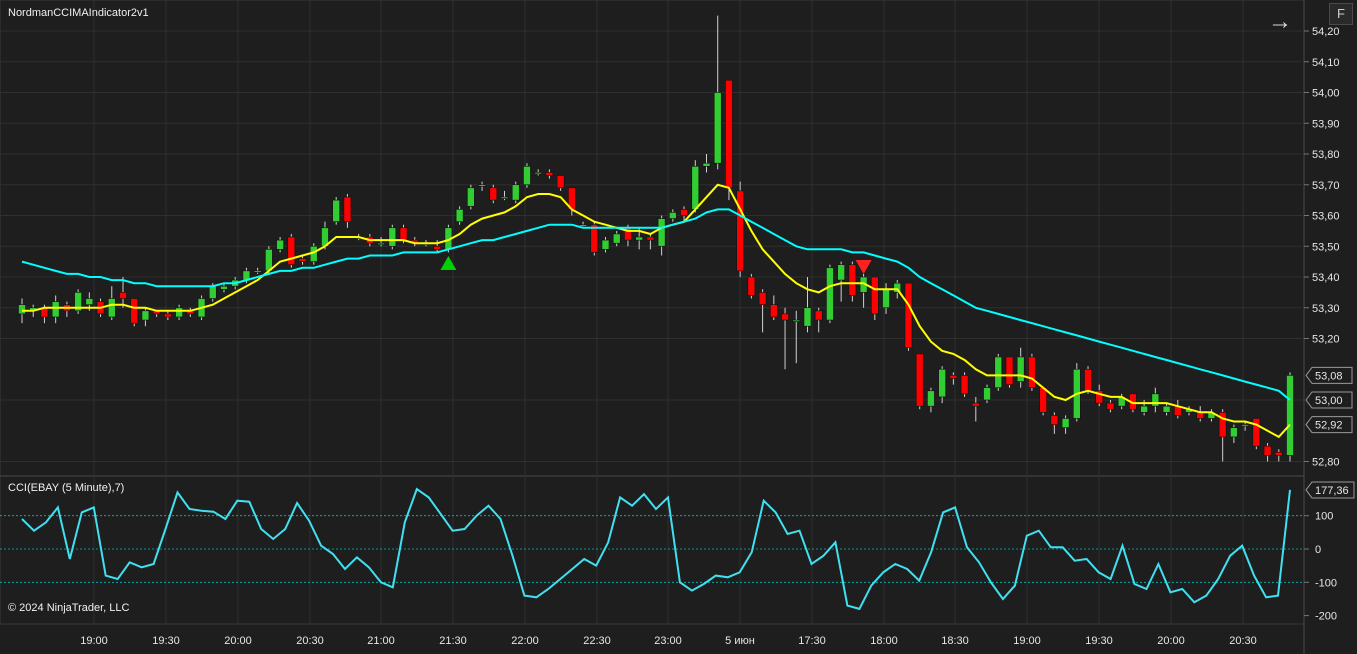  What do you see at coordinates (1326, 217) in the screenshot?
I see `price-tick-label: 53,60` at bounding box center [1326, 217].